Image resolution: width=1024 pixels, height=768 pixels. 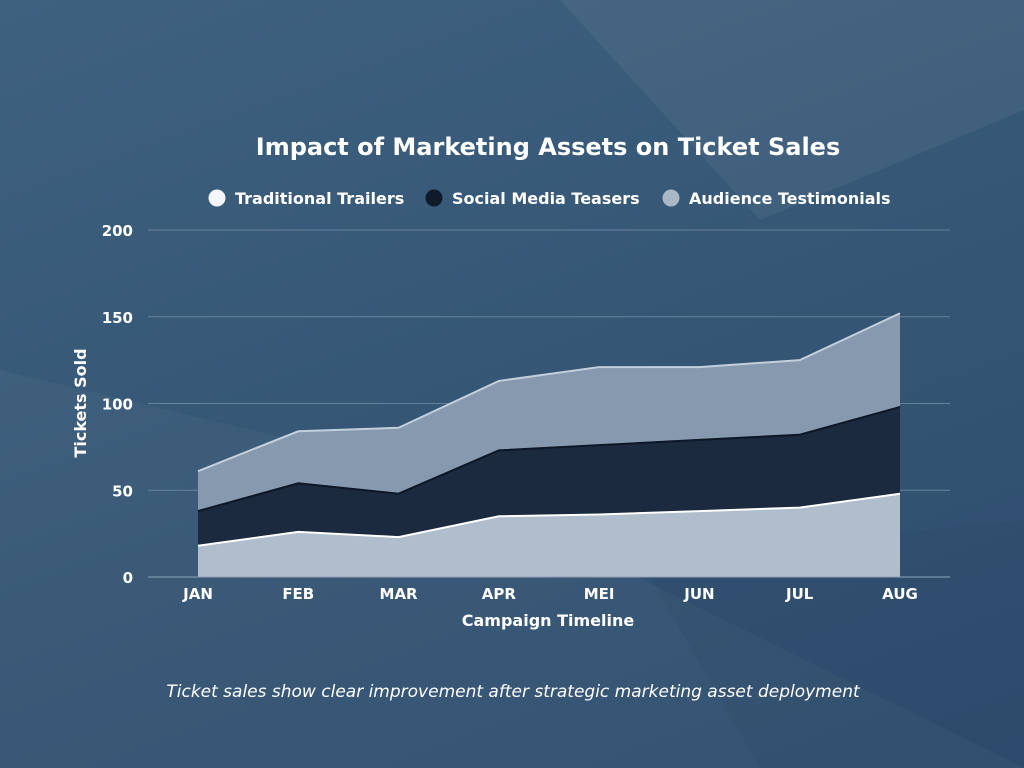 I want to click on x-tick-label: AUG, so click(x=900, y=594).